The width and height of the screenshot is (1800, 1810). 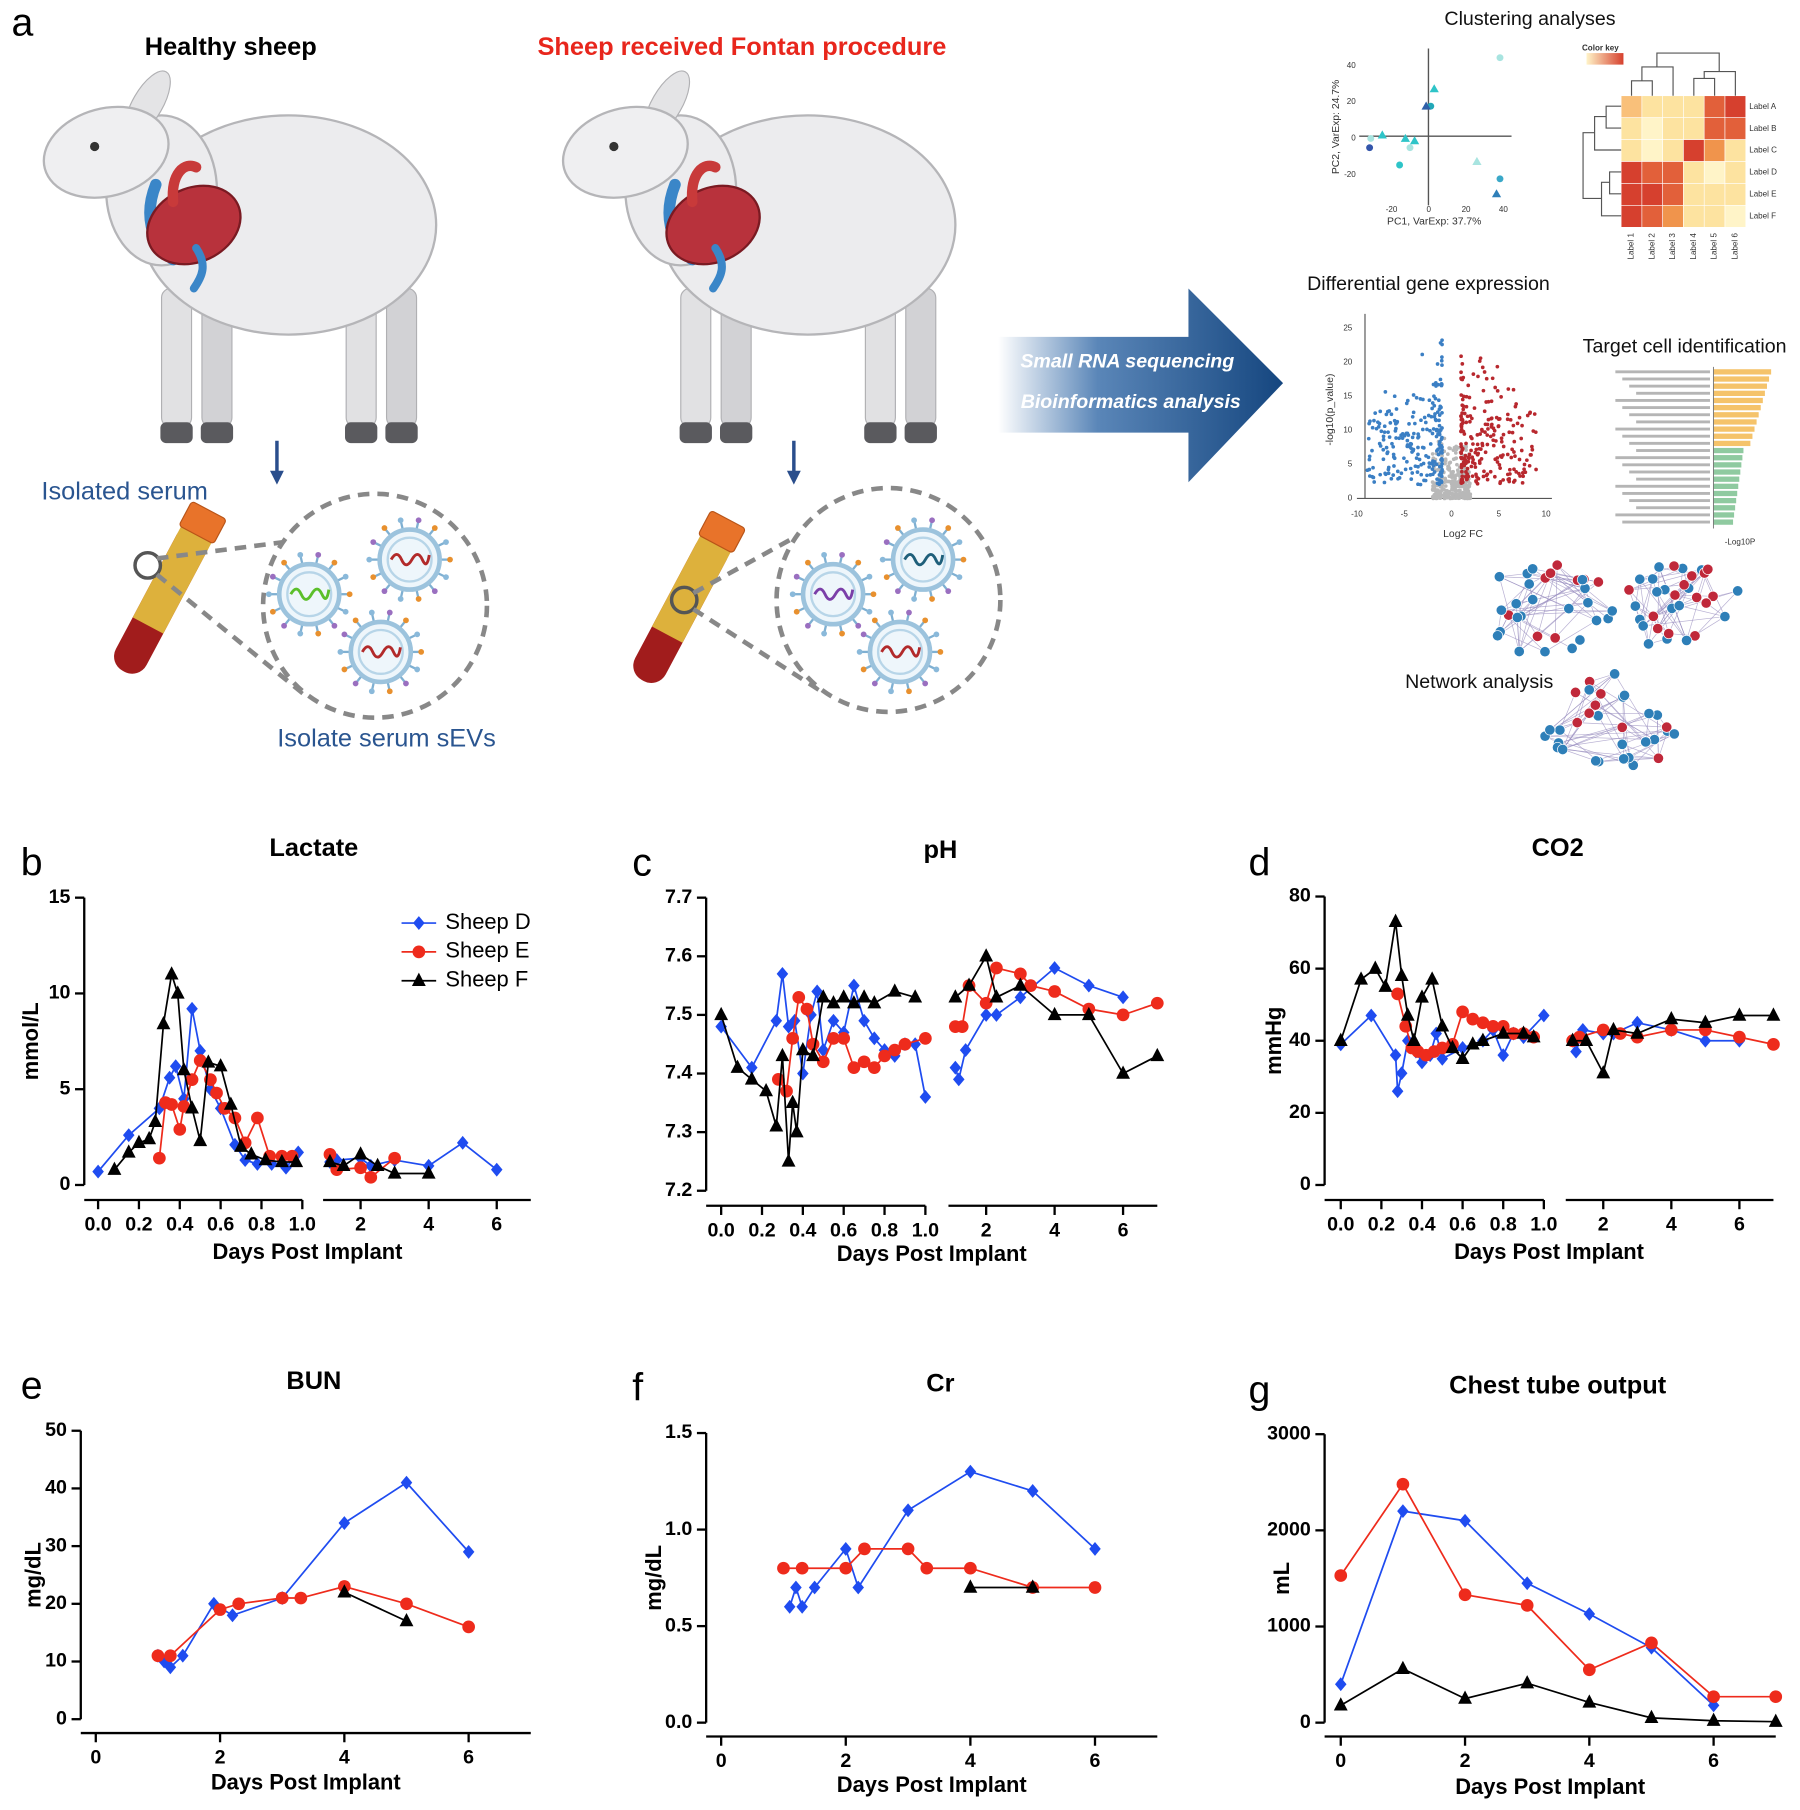 What do you see at coordinates (1289, 1530) in the screenshot?
I see `y-tick-label: 2000` at bounding box center [1289, 1530].